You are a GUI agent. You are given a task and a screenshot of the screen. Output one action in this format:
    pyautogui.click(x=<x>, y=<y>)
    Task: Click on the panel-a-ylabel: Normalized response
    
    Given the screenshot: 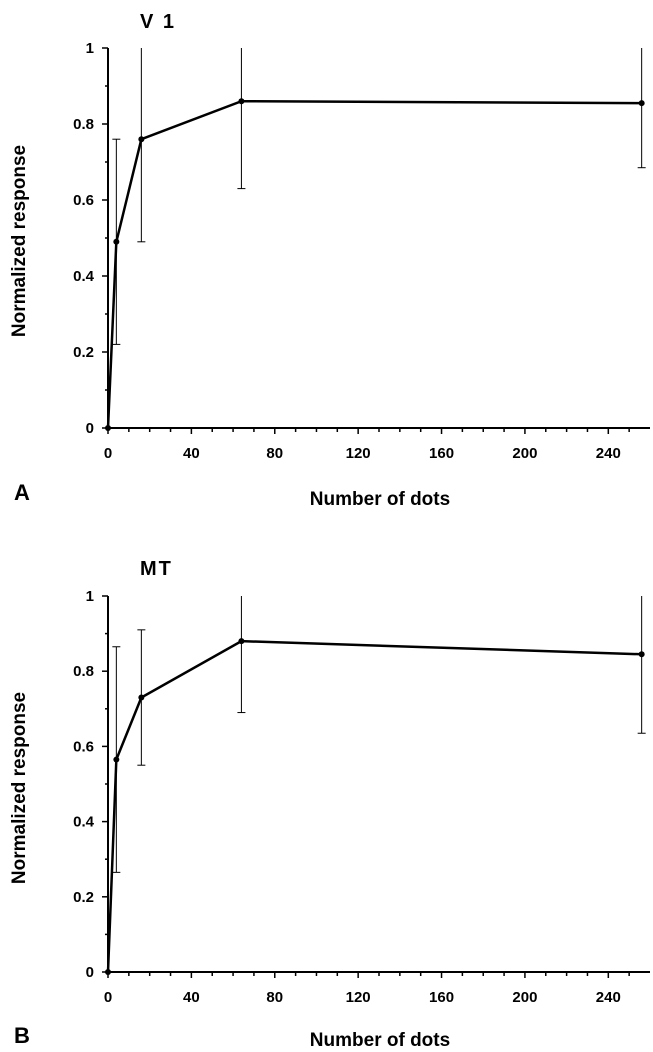 What is the action you would take?
    pyautogui.click(x=19, y=241)
    